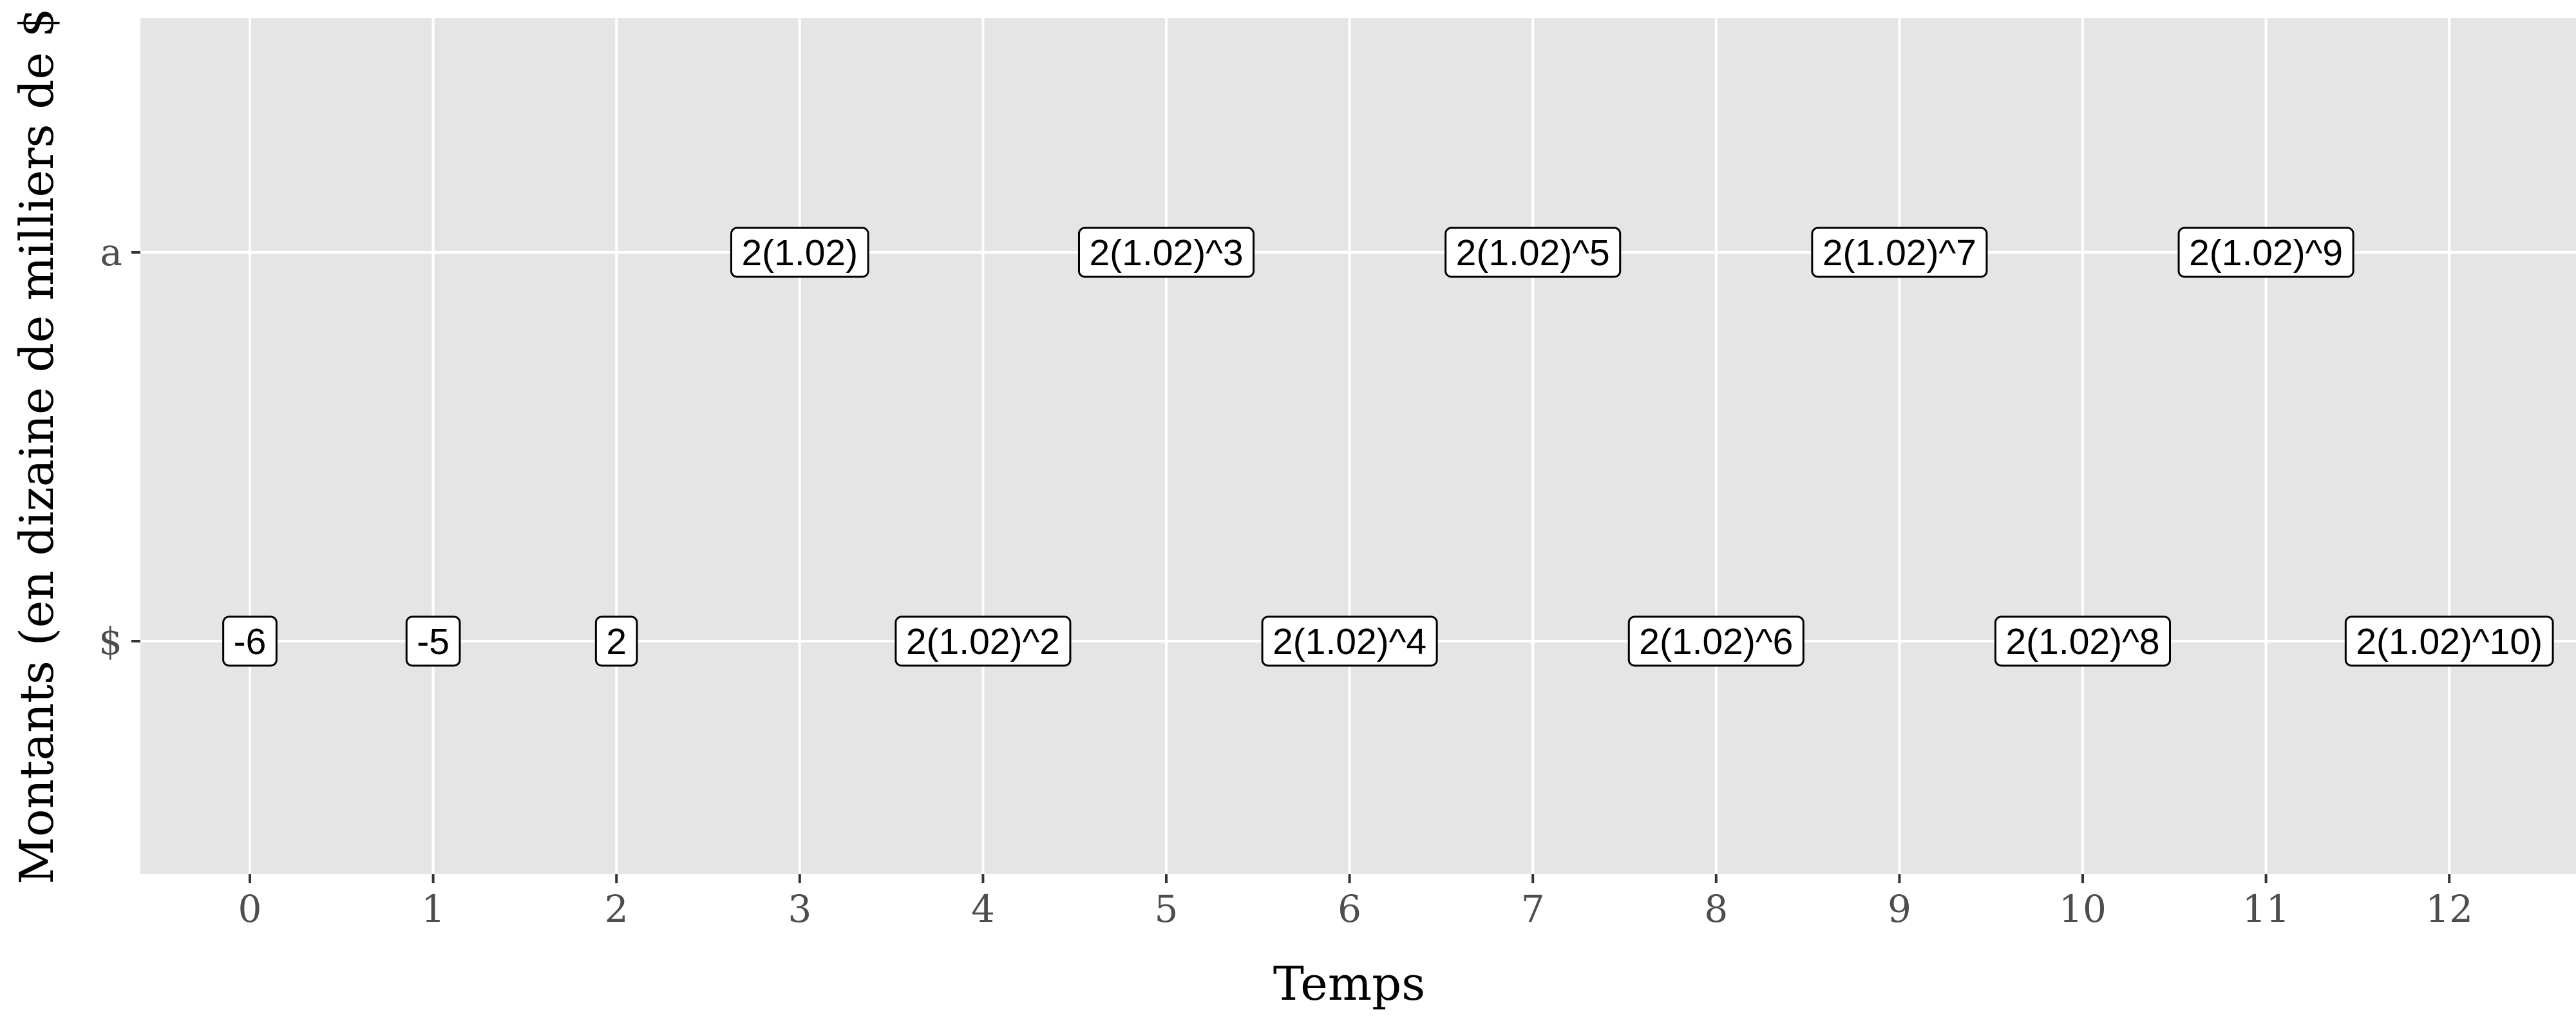  What do you see at coordinates (1716, 909) in the screenshot?
I see `x-tick-label: 8` at bounding box center [1716, 909].